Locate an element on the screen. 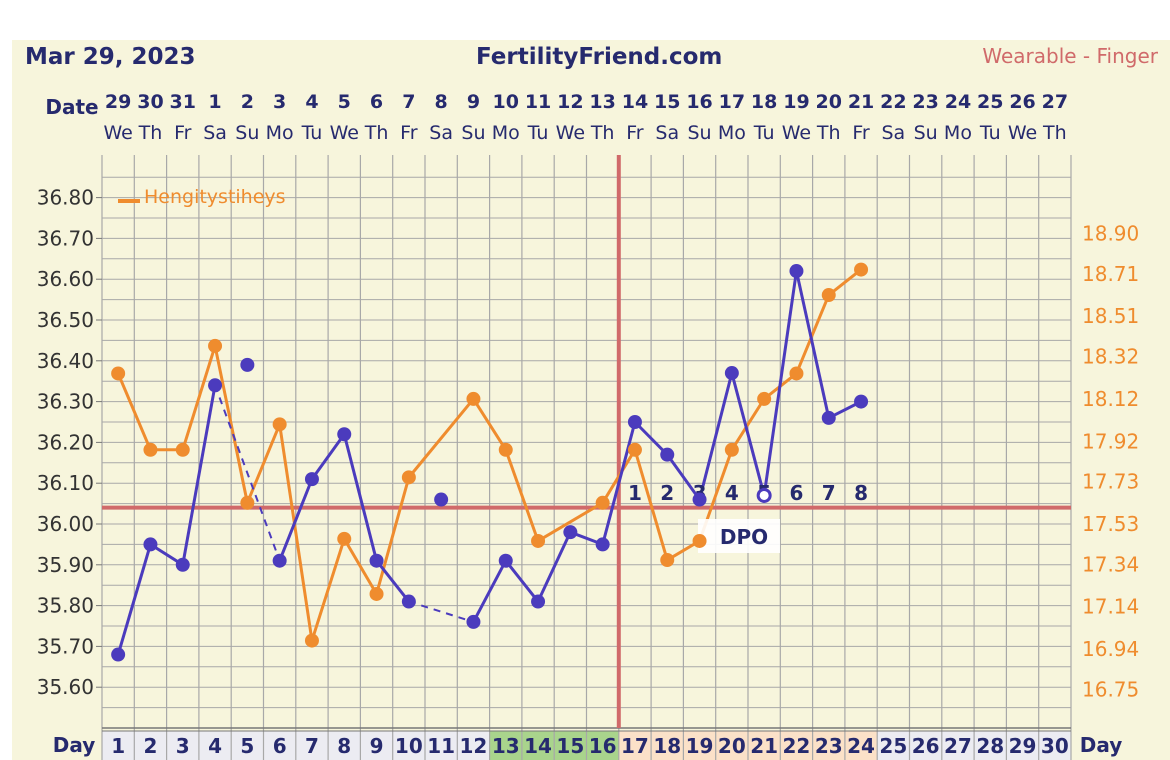  dpo-number: 4 is located at coordinates (732, 493).